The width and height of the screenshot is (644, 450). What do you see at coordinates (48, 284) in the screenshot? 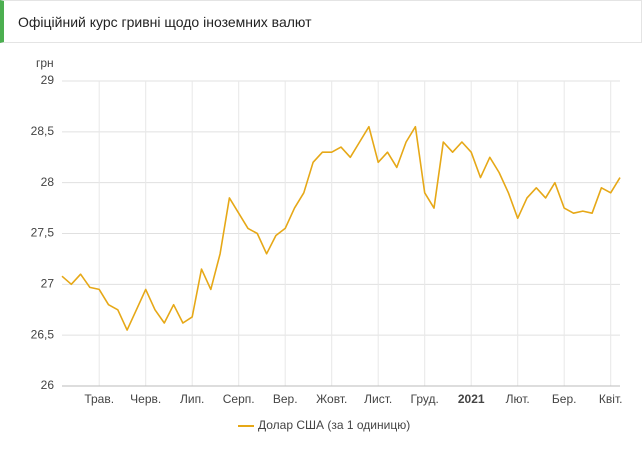
I see `y-tick-label: 27` at bounding box center [48, 284].